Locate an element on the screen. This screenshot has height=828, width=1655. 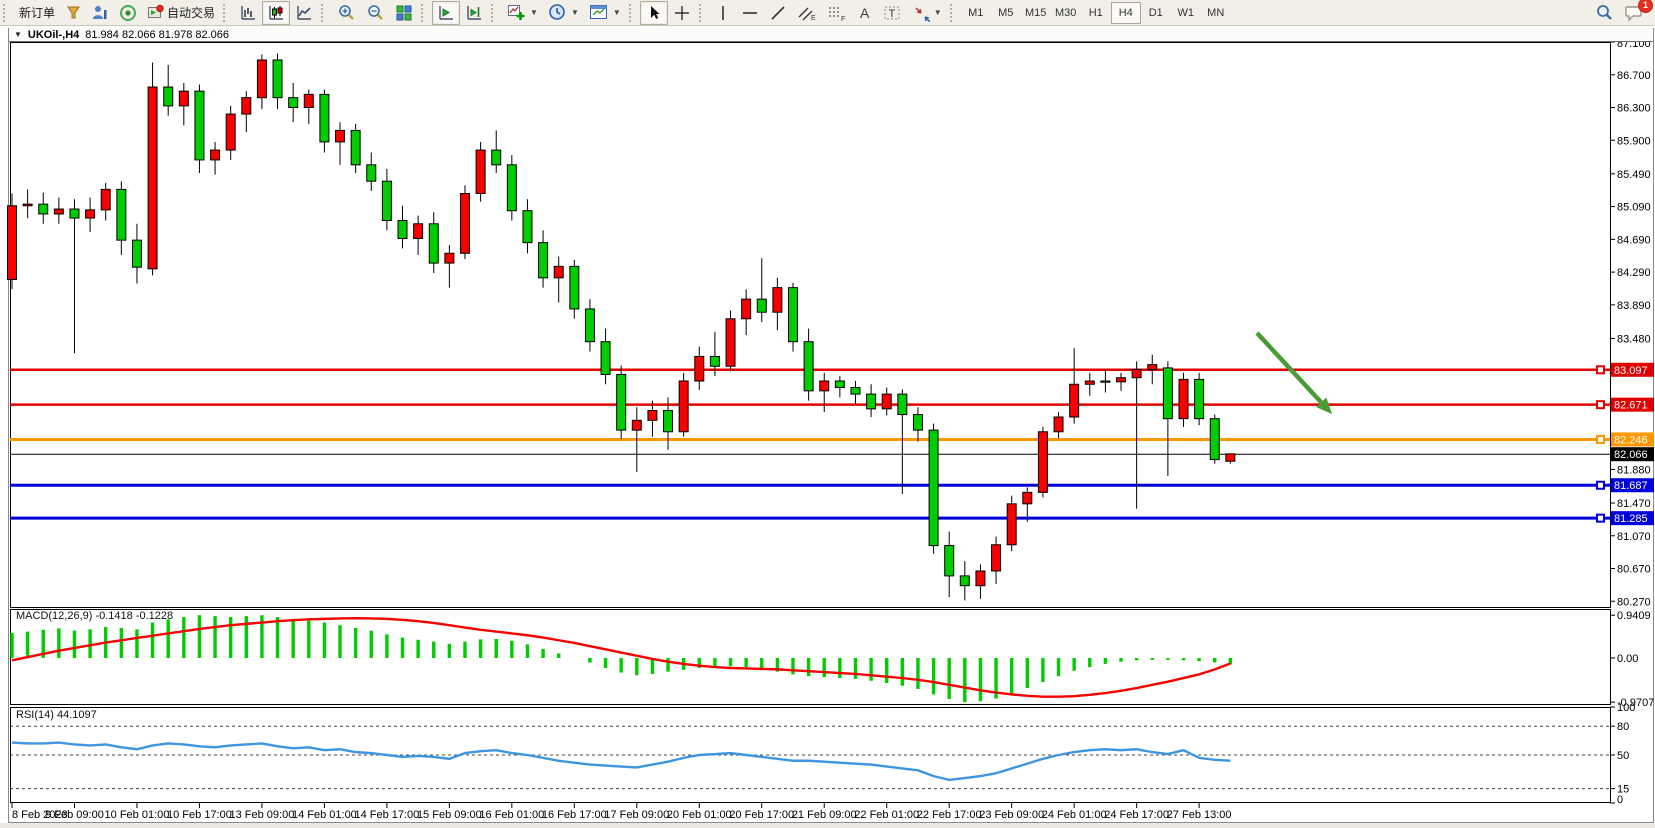
macd-label: MACD(12,26,9) -0.1418 -0.1228 is located at coordinates (95, 616).